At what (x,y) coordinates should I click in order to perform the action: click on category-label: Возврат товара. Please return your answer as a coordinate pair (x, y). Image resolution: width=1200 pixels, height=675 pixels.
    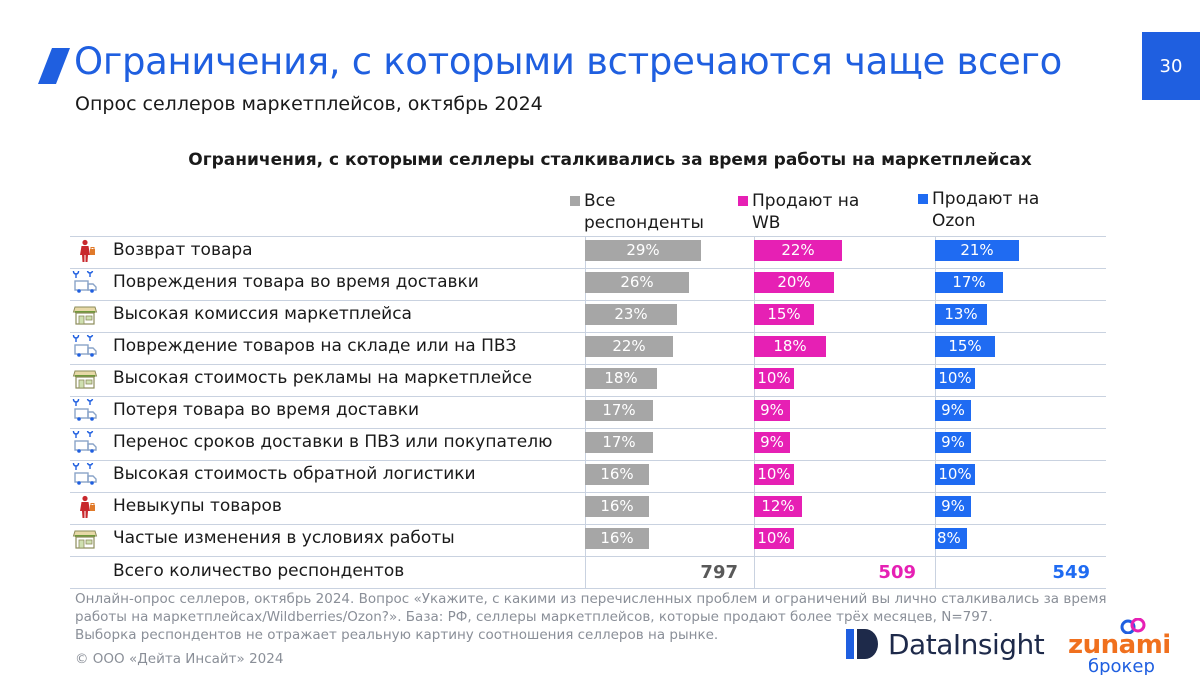
    Looking at the image, I should click on (183, 250).